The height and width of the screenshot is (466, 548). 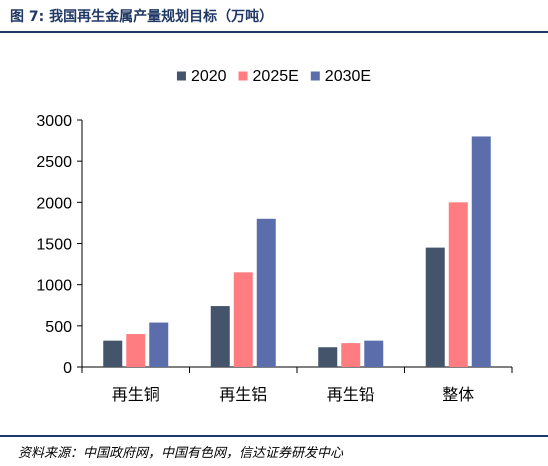 What do you see at coordinates (274, 32) in the screenshot?
I see `title-divider` at bounding box center [274, 32].